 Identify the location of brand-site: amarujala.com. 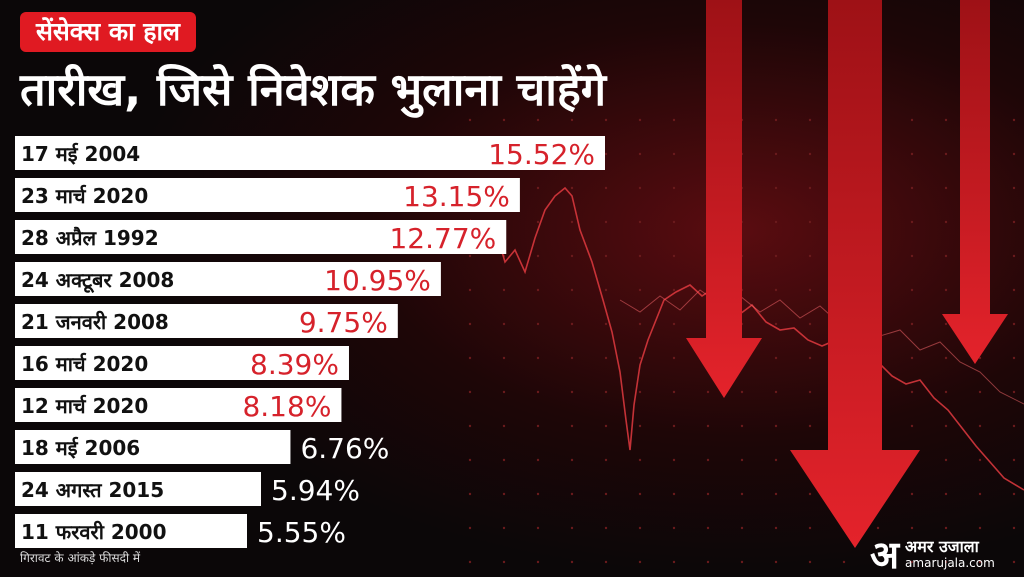
(950, 563).